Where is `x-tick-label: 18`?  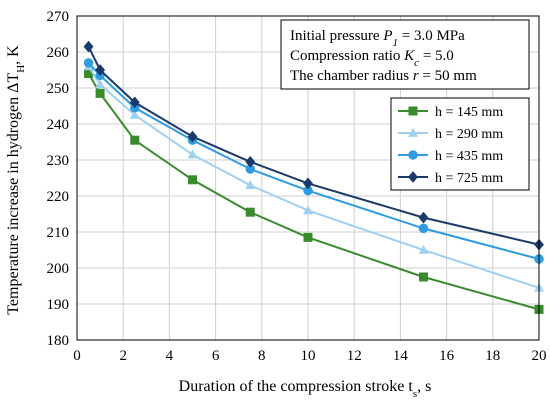
x-tick-label: 18 is located at coordinates (492, 356).